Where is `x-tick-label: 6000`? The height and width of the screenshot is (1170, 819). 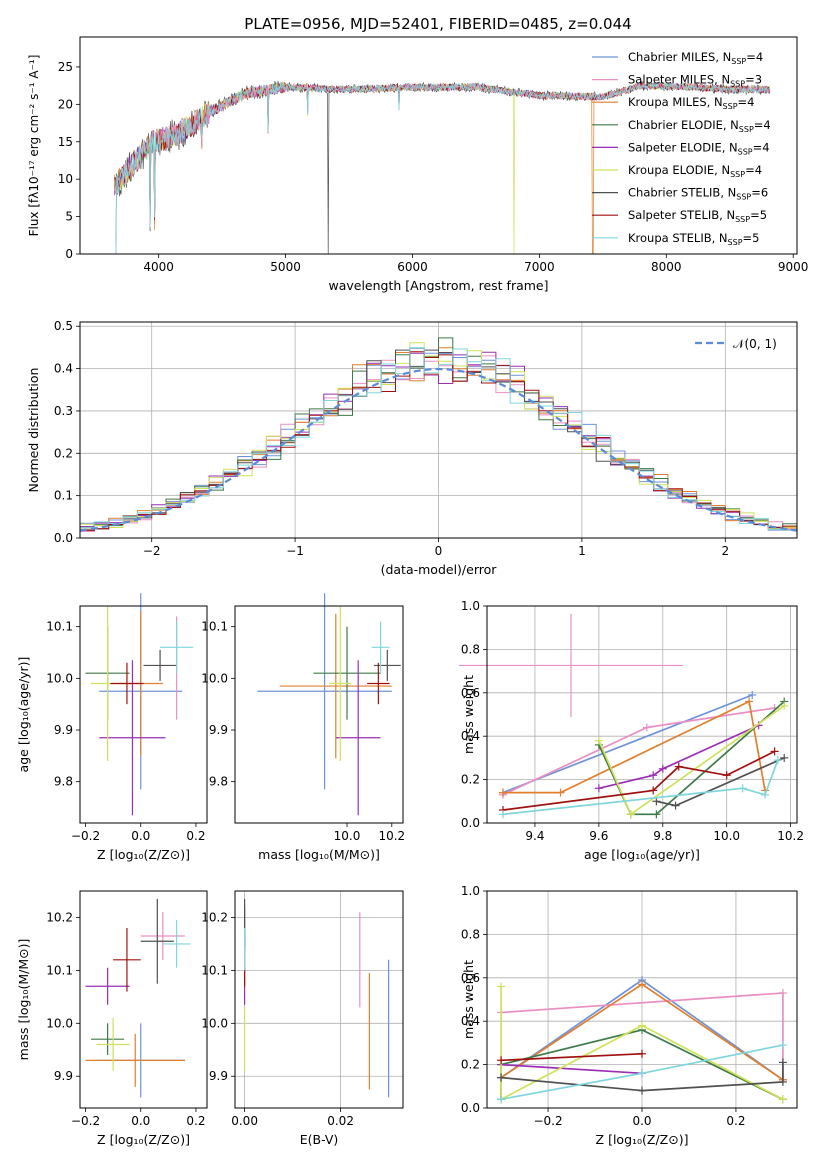 x-tick-label: 6000 is located at coordinates (412, 267).